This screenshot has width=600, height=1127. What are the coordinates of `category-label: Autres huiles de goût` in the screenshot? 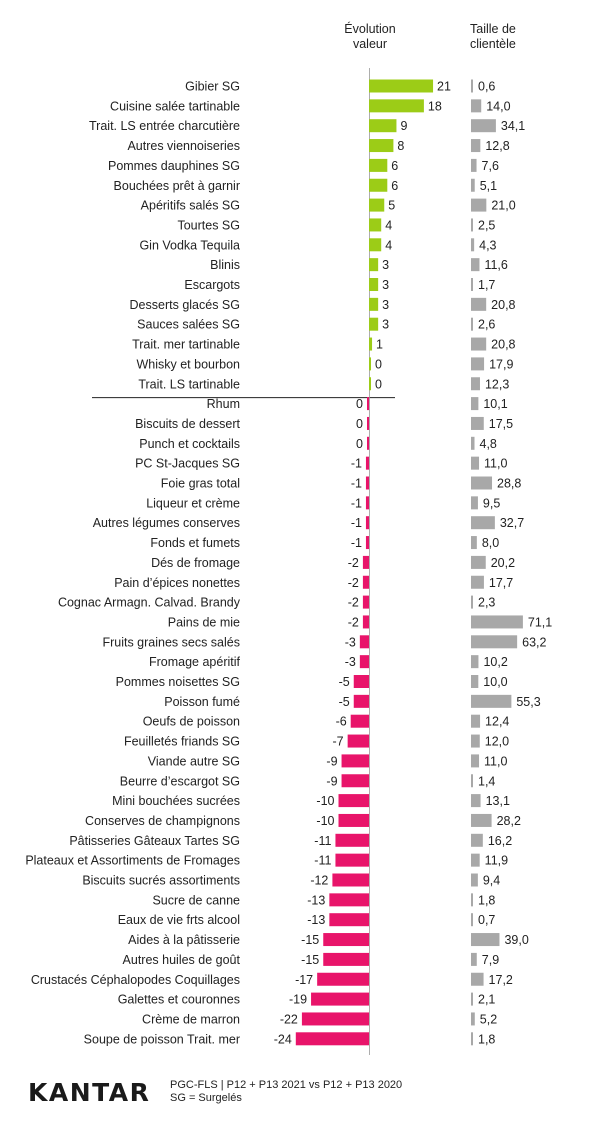 It's located at (182, 960).